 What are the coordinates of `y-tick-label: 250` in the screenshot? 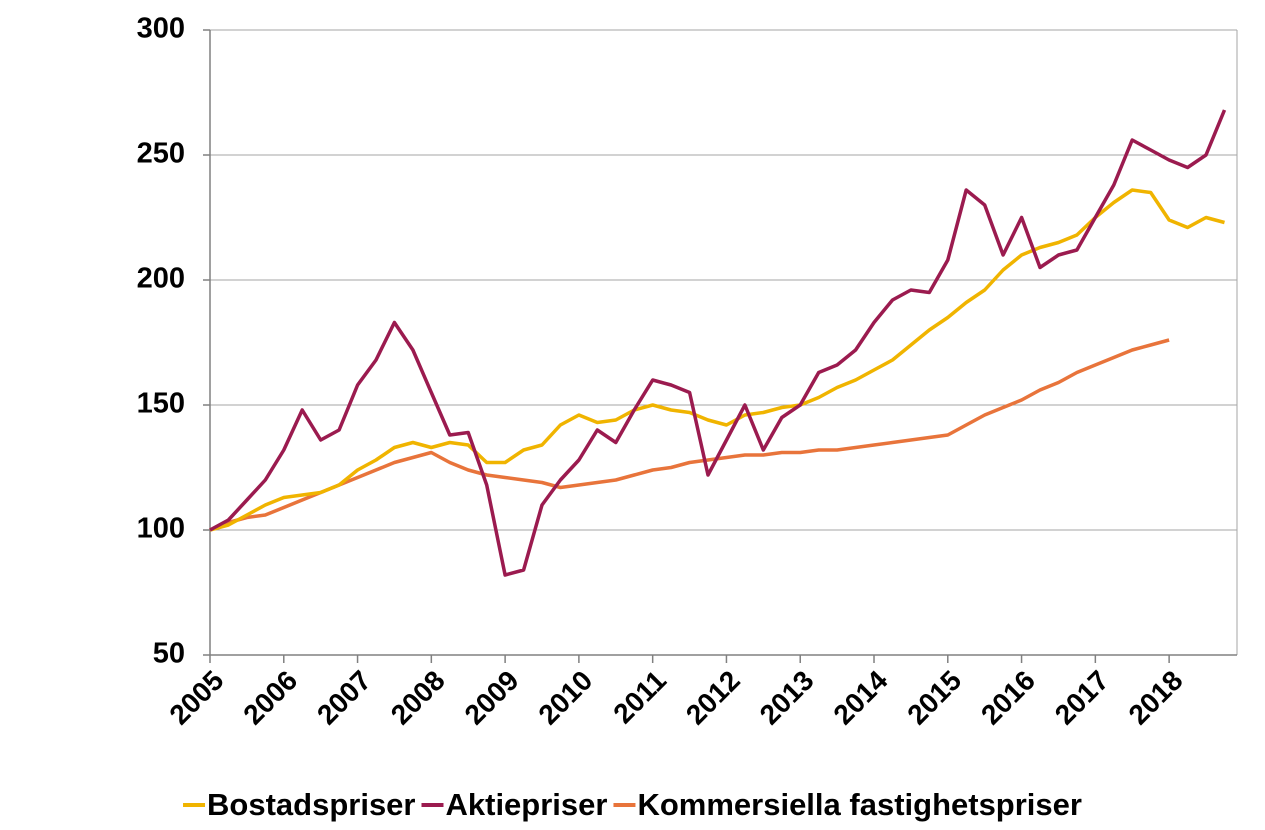 It's located at (161, 154).